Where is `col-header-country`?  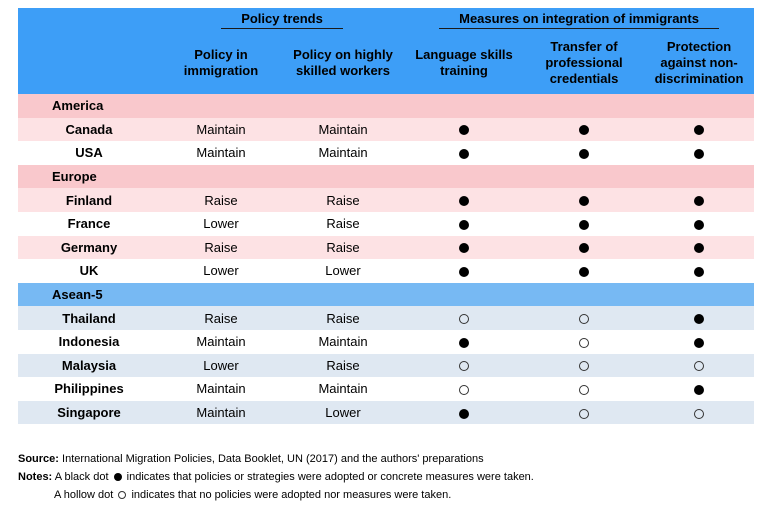
col-header-country is located at coordinates (89, 63).